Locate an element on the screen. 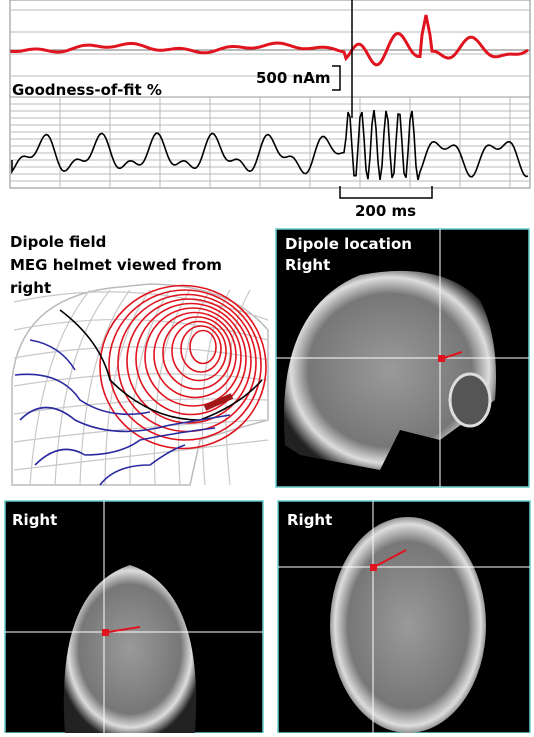 Image resolution: width=534 pixels, height=737 pixels. field-title: Dipole field is located at coordinates (58, 242).